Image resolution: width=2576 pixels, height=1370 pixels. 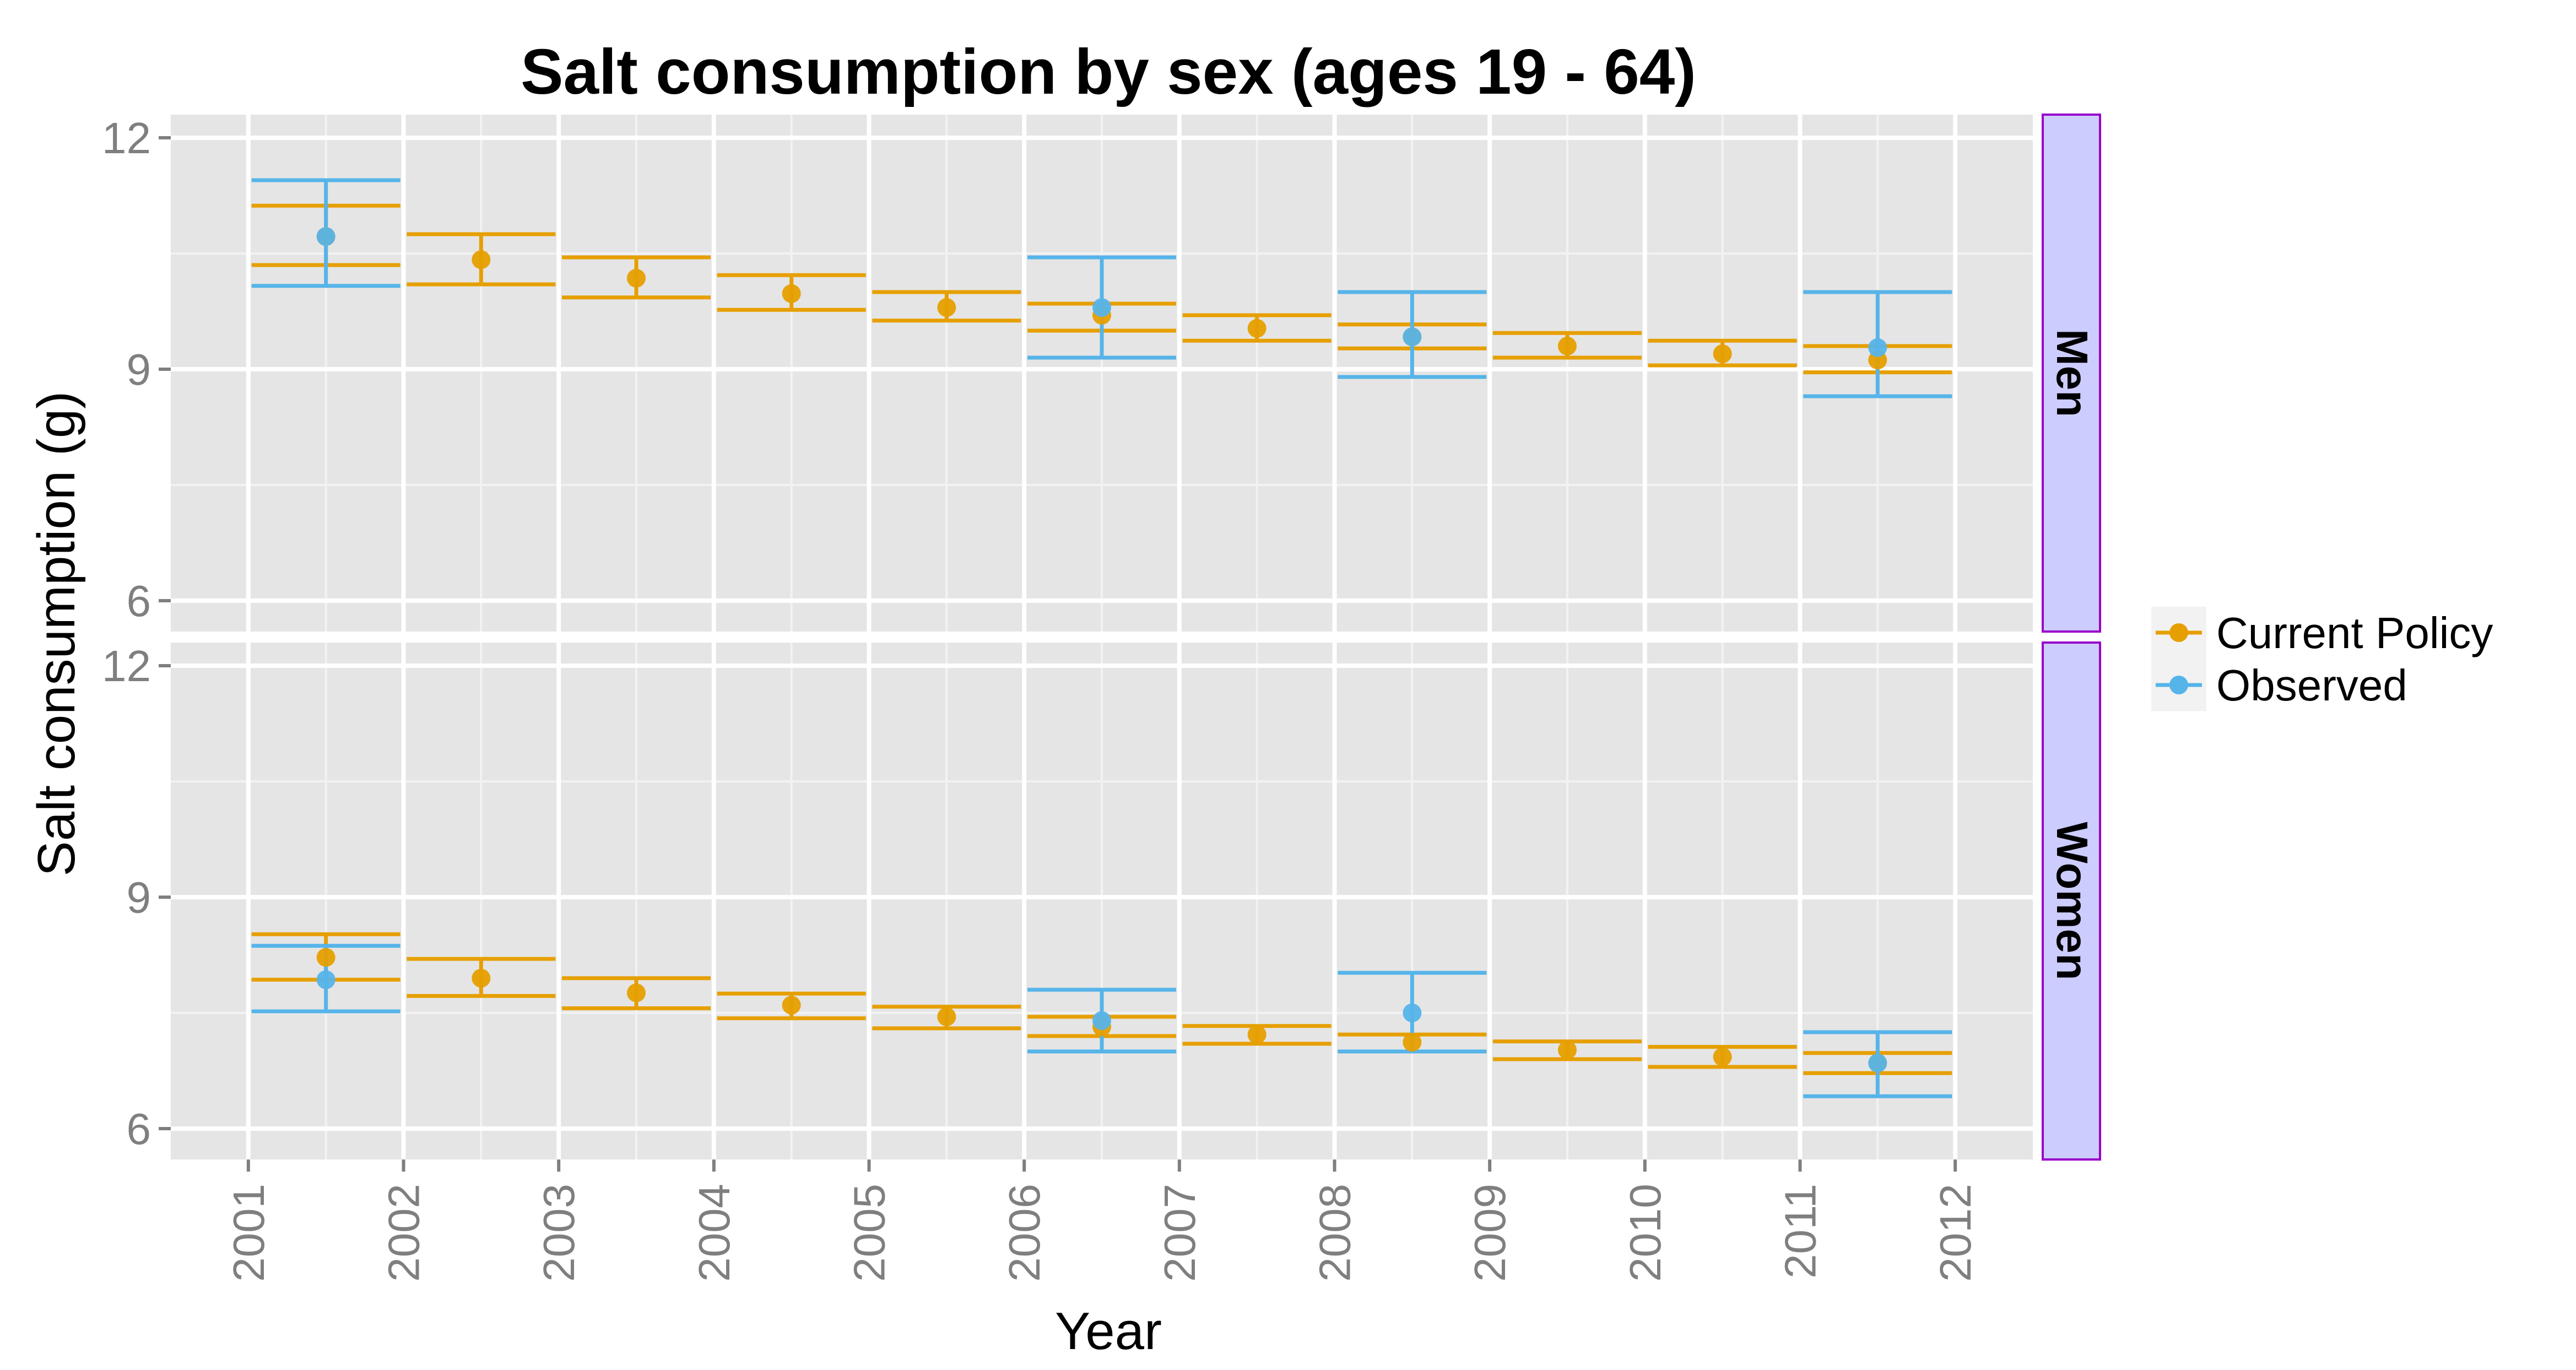 What do you see at coordinates (1024, 1233) in the screenshot?
I see `x-tick-label: 2006` at bounding box center [1024, 1233].